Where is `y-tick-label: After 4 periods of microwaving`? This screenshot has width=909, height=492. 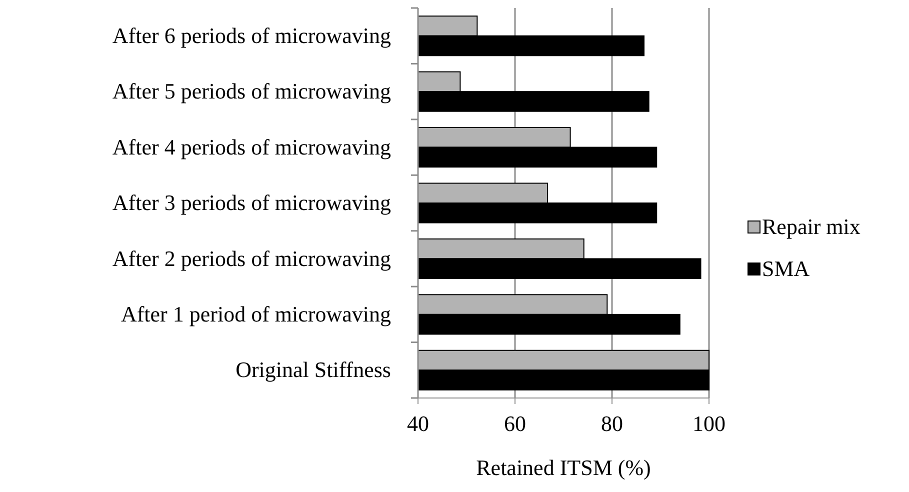
y-tick-label: After 4 periods of microwaving is located at coordinates (251, 147).